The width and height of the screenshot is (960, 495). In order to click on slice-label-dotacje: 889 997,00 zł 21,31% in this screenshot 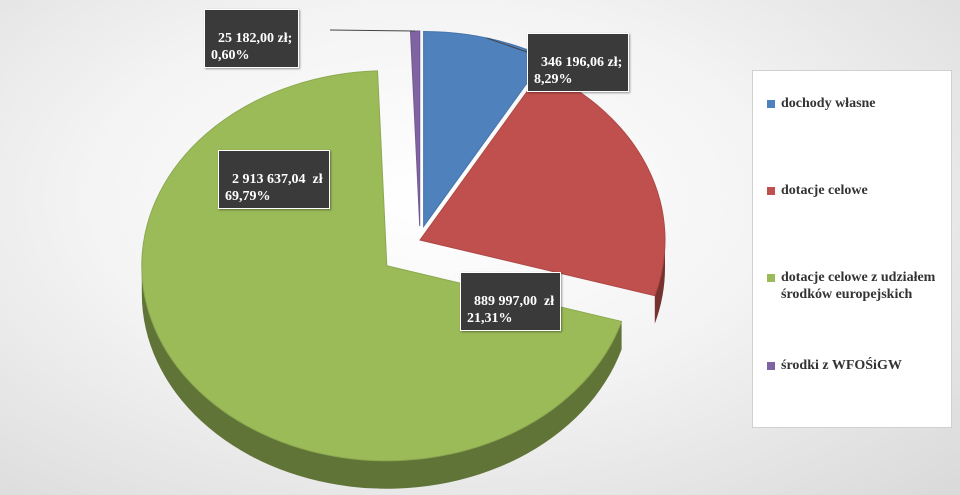, I will do `click(511, 301)`.